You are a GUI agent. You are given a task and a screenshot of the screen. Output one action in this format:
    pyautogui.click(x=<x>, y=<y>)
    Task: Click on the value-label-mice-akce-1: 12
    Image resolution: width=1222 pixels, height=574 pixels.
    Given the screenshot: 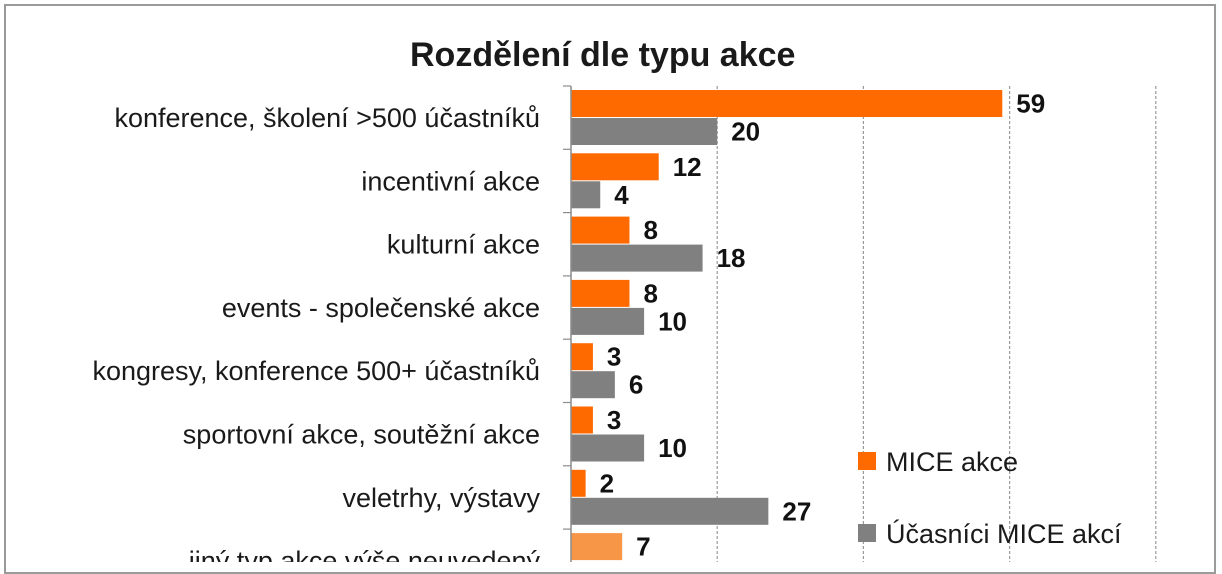 What is the action you would take?
    pyautogui.click(x=687, y=167)
    